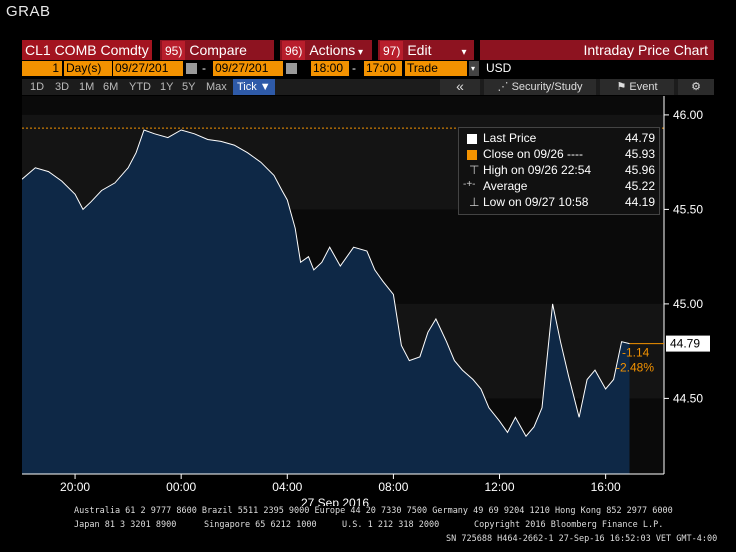 This screenshot has height=552, width=736. What do you see at coordinates (460, 87) in the screenshot?
I see `back-button: «` at bounding box center [460, 87].